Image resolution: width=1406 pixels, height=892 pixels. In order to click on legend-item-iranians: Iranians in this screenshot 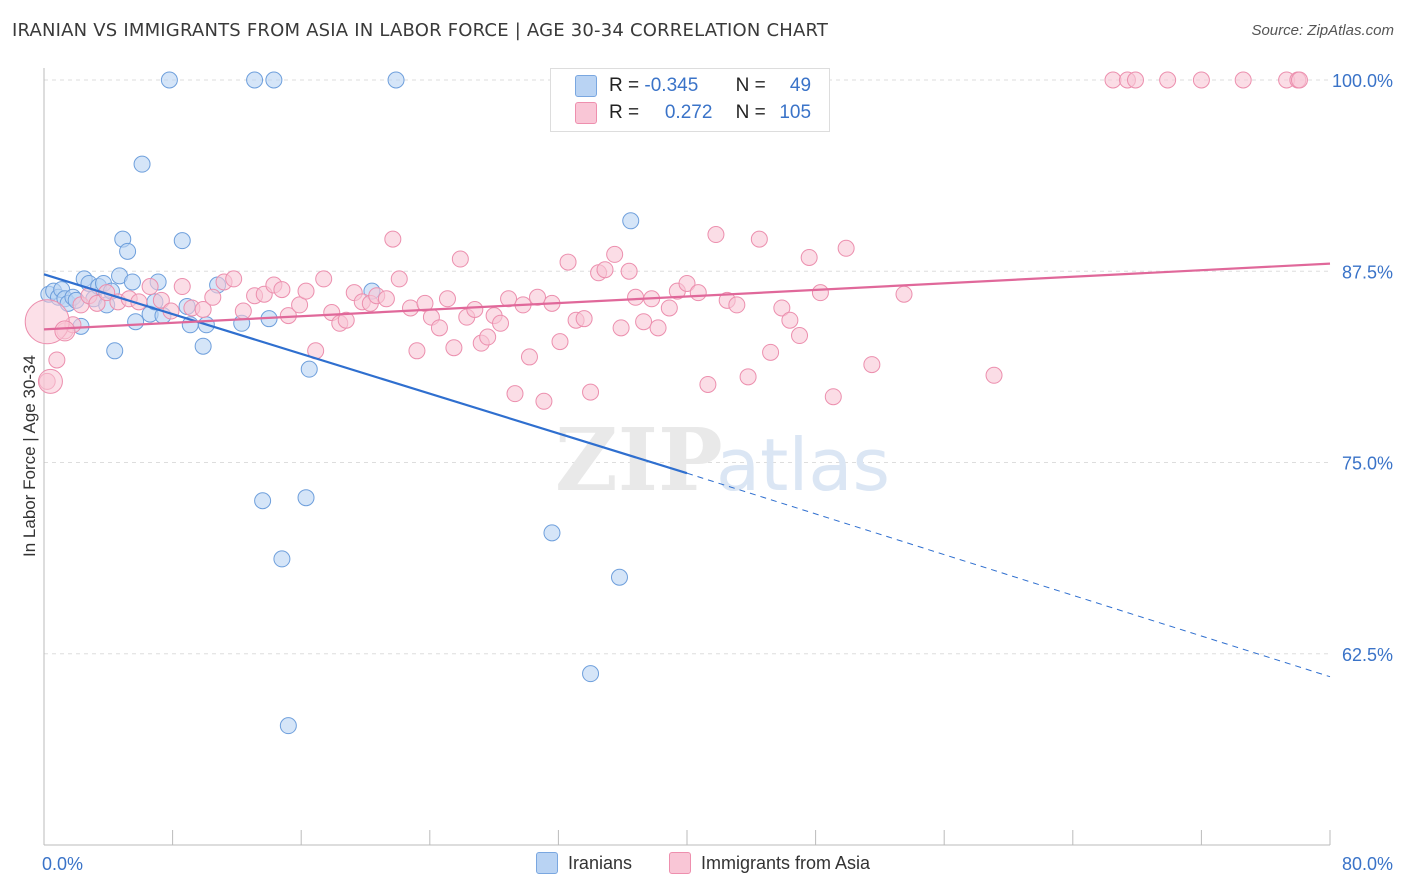, I will do `click(583, 863)`.